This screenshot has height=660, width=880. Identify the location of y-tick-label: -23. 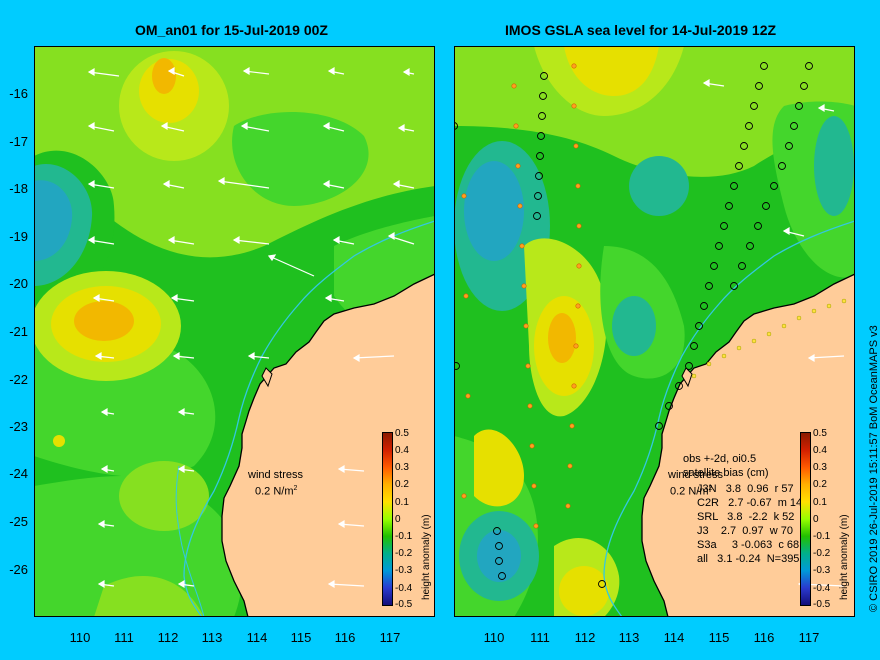
(18, 426).